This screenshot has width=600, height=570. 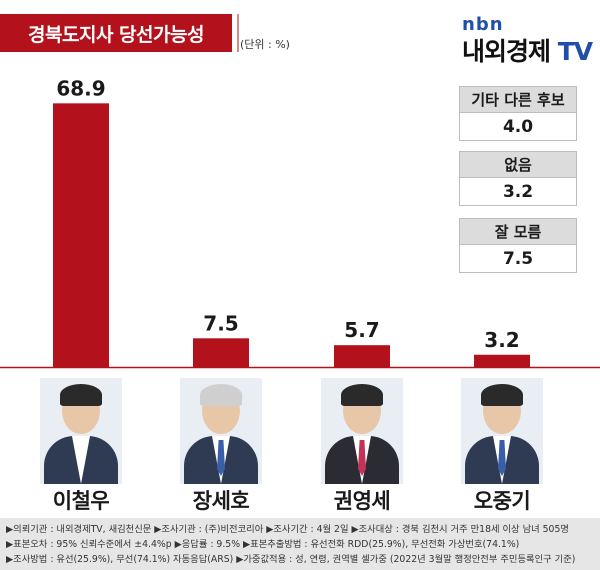 I want to click on data-label-2: 7.5, so click(x=220, y=323).